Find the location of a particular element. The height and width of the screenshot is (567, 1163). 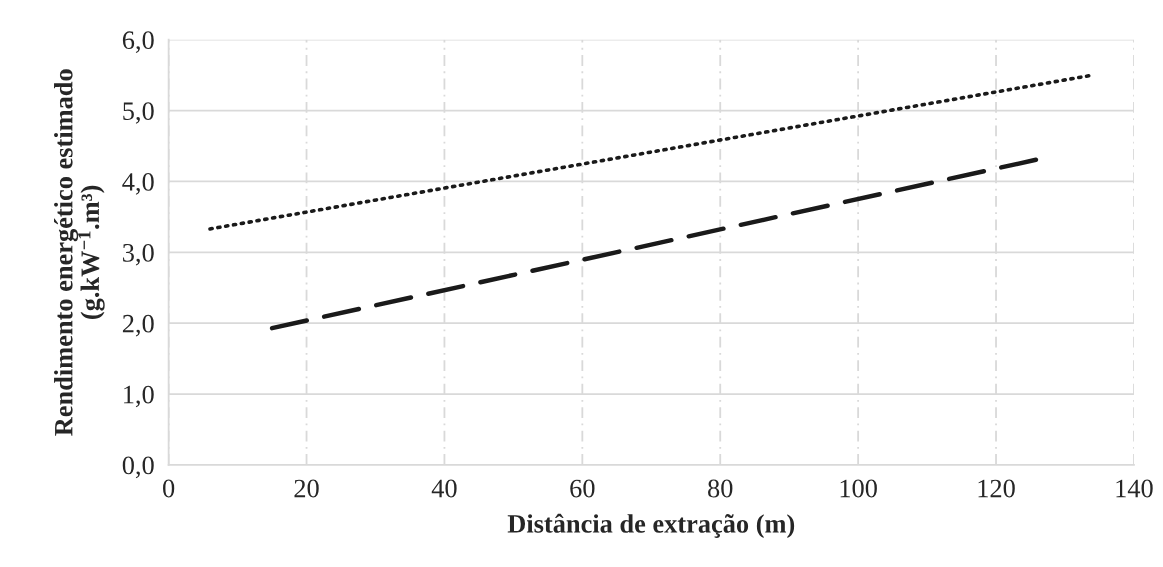

y-tick-label: 3,0 is located at coordinates (138, 254).